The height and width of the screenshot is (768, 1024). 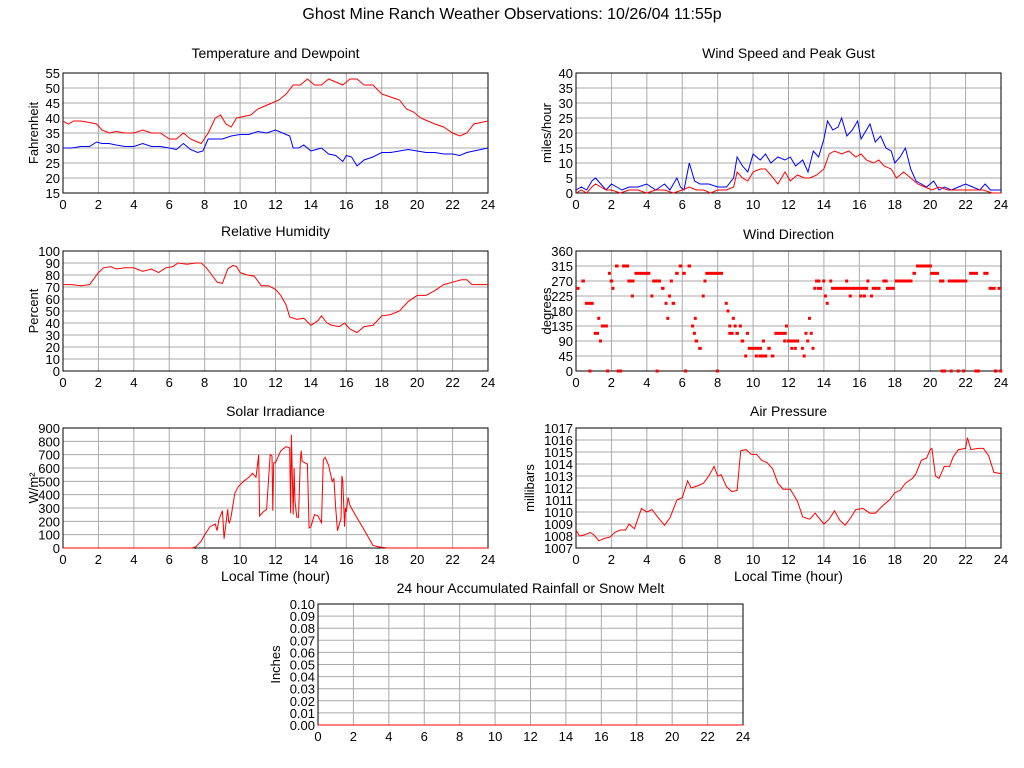 I want to click on y-tick-label: 135, so click(x=562, y=326).